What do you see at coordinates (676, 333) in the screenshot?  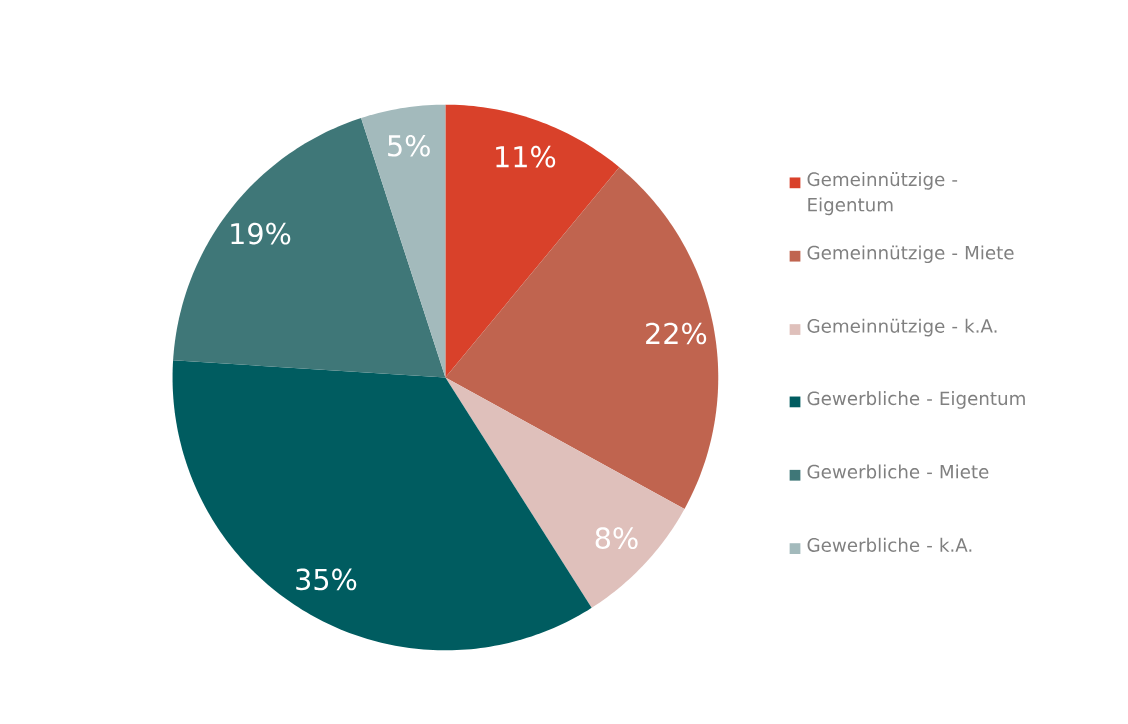 I see `data-label: 22%` at bounding box center [676, 333].